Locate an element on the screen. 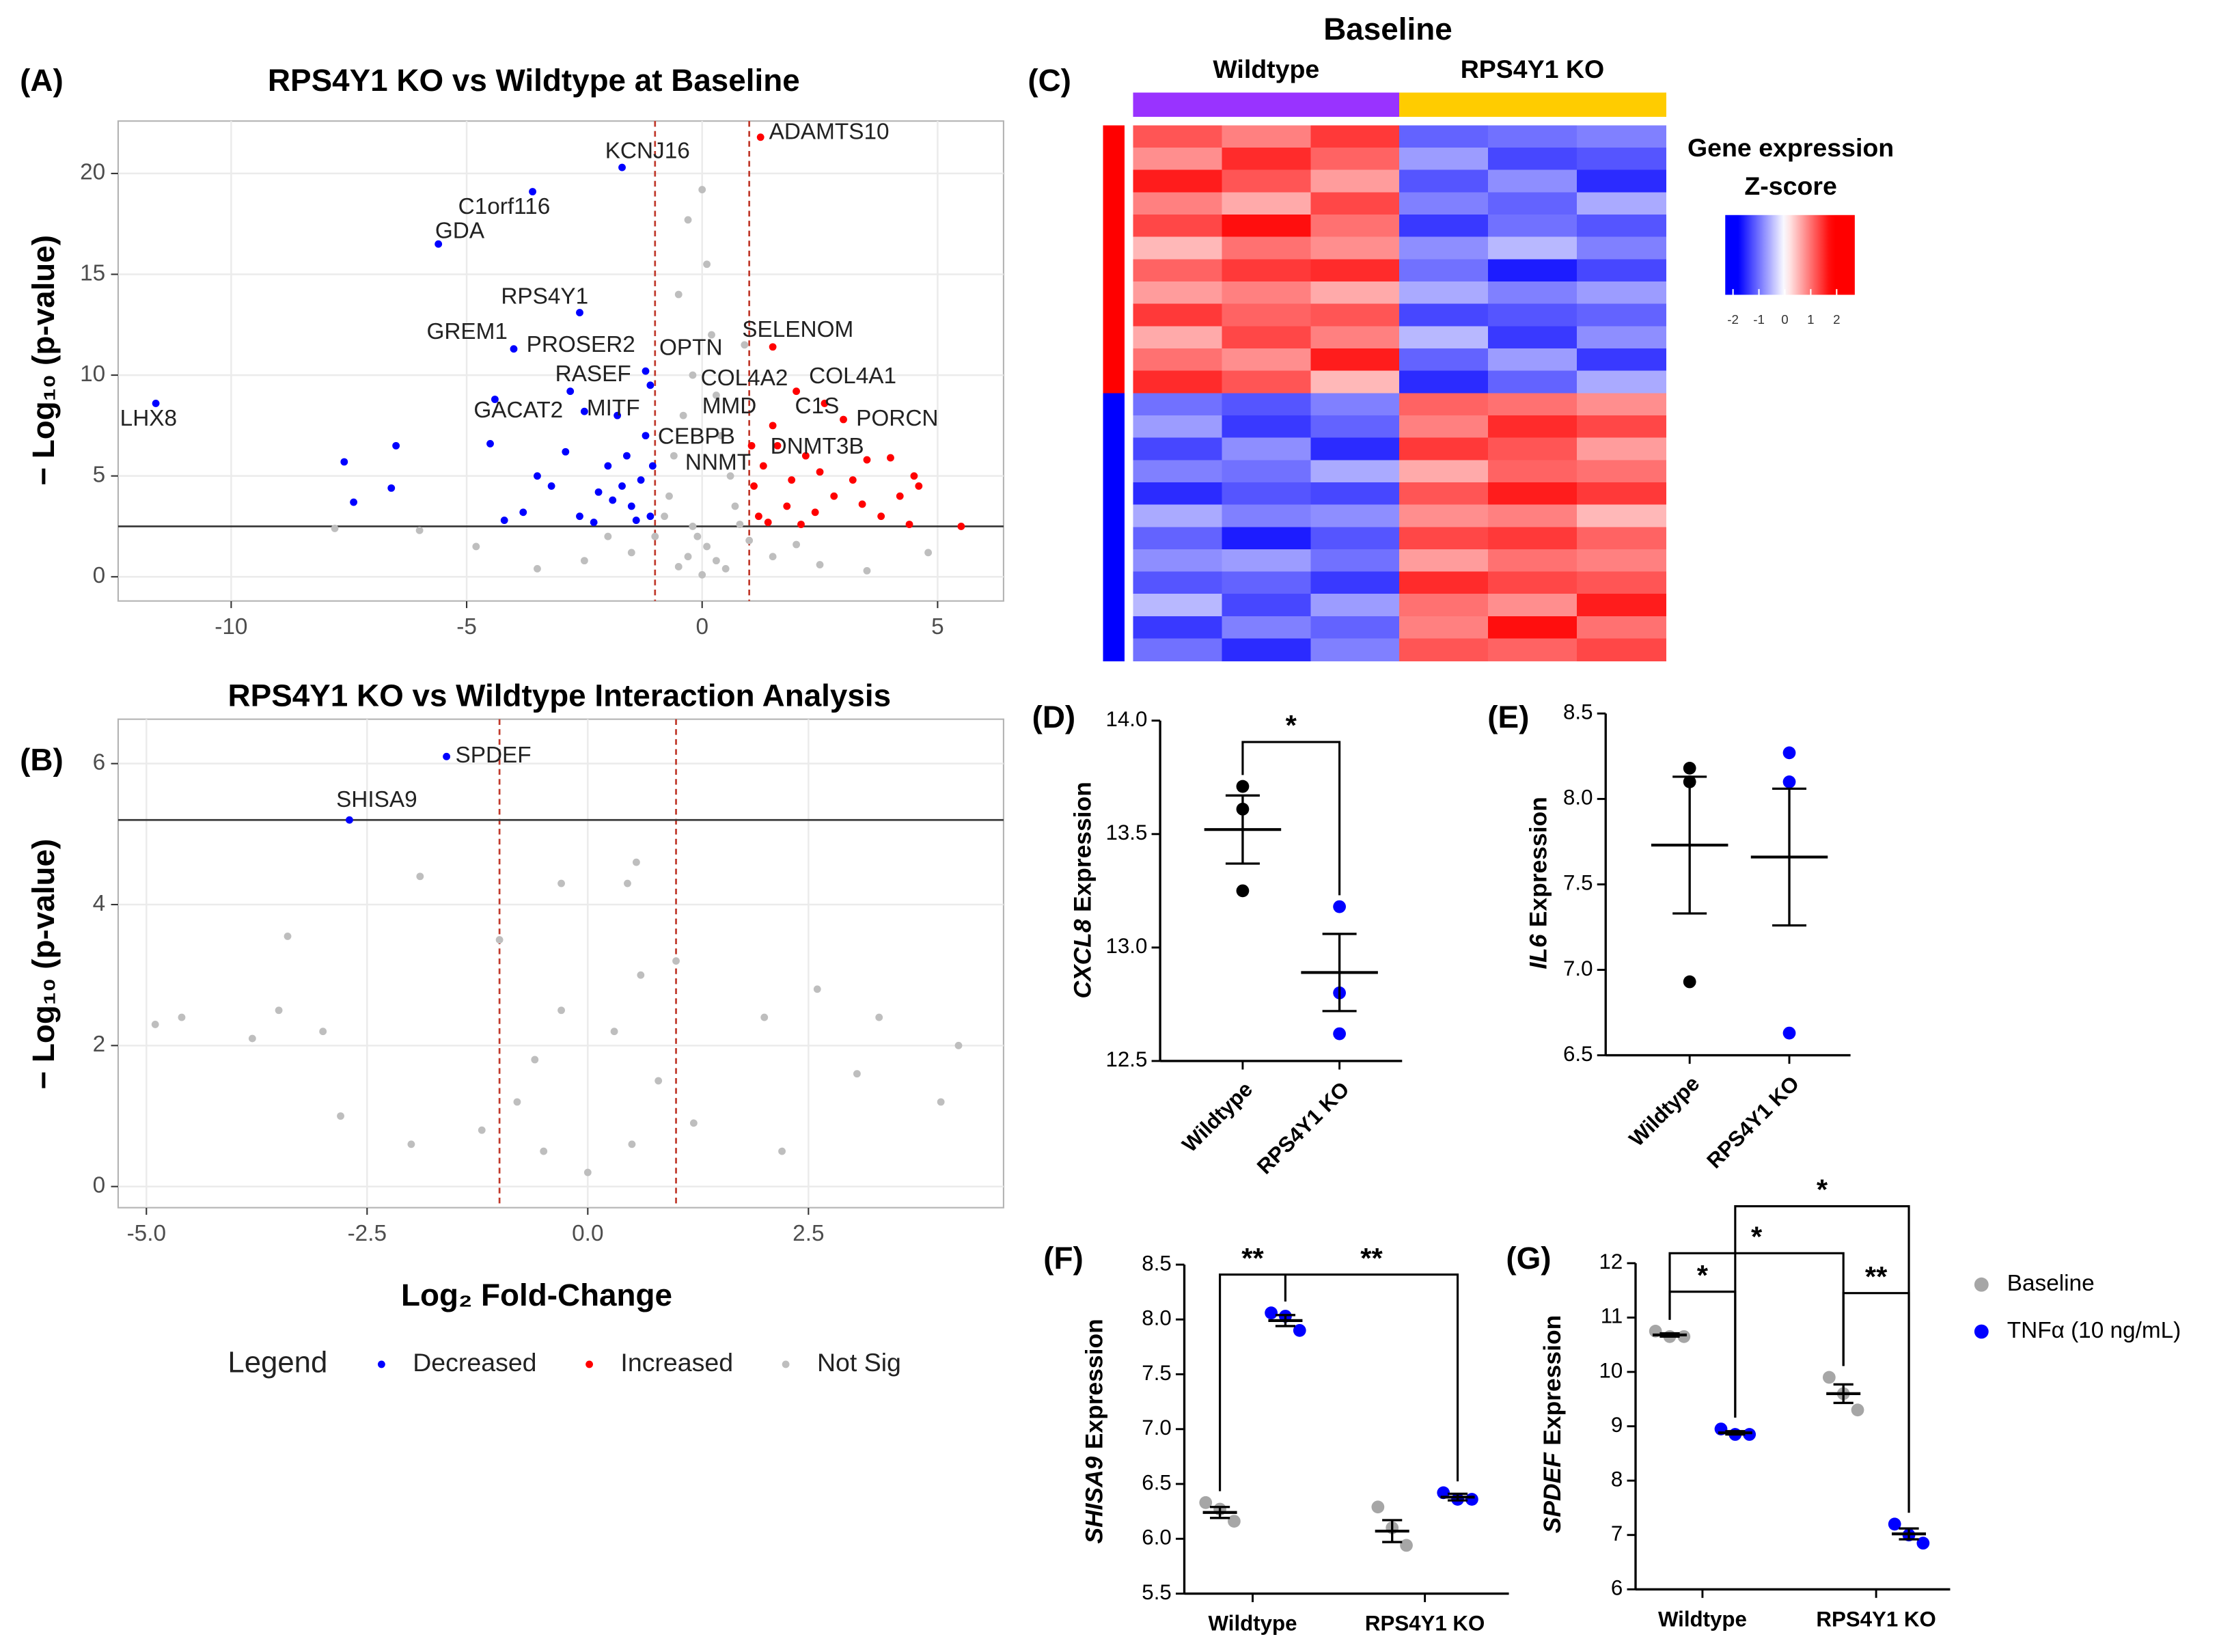  point-label: C1orf116 is located at coordinates (504, 206).